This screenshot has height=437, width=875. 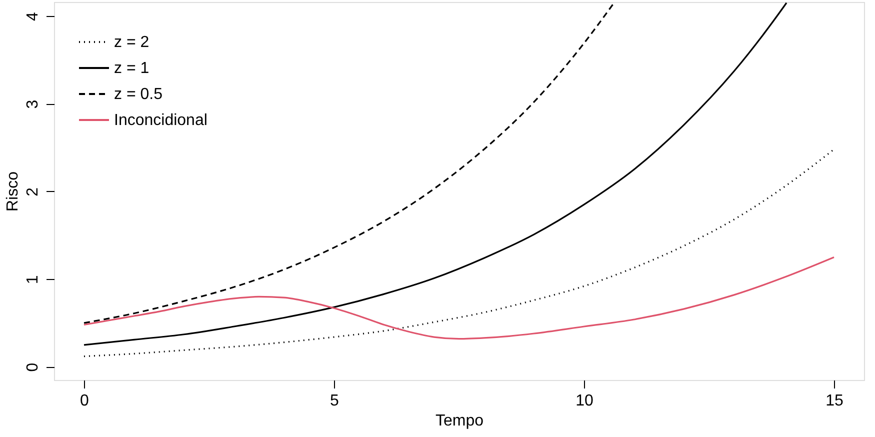 I want to click on y-tick-label: 3, so click(x=33, y=104).